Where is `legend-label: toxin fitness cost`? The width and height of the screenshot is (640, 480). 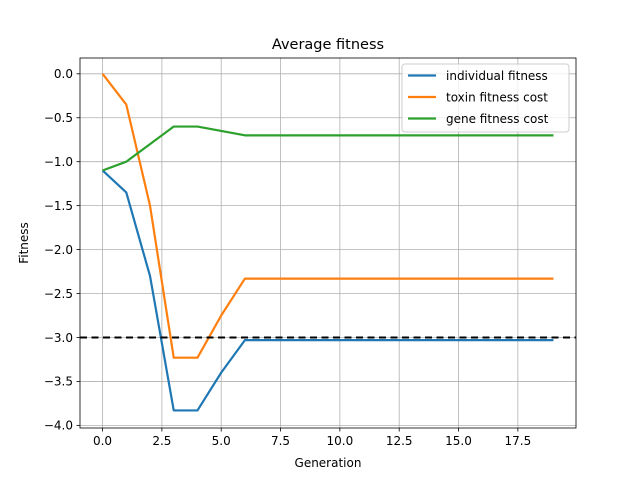
legend-label: toxin fitness cost is located at coordinates (497, 97).